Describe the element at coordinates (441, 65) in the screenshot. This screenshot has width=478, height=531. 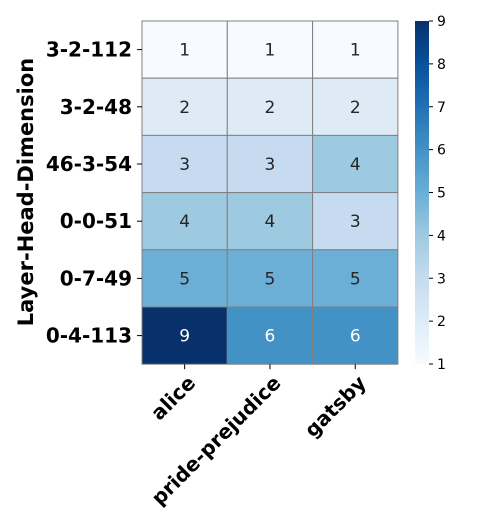
I see `colorbar-tick-label: 8` at that location.